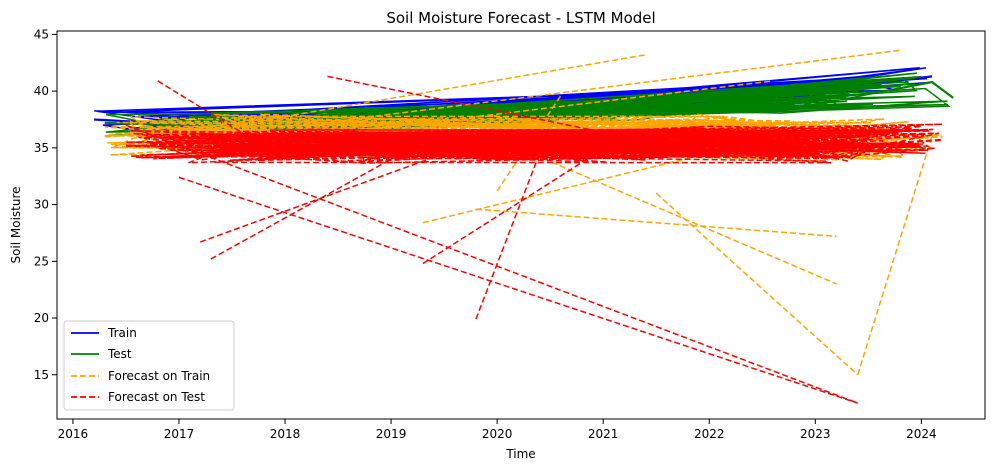  What do you see at coordinates (179, 434) in the screenshot?
I see `x-tick-label: 2017` at bounding box center [179, 434].